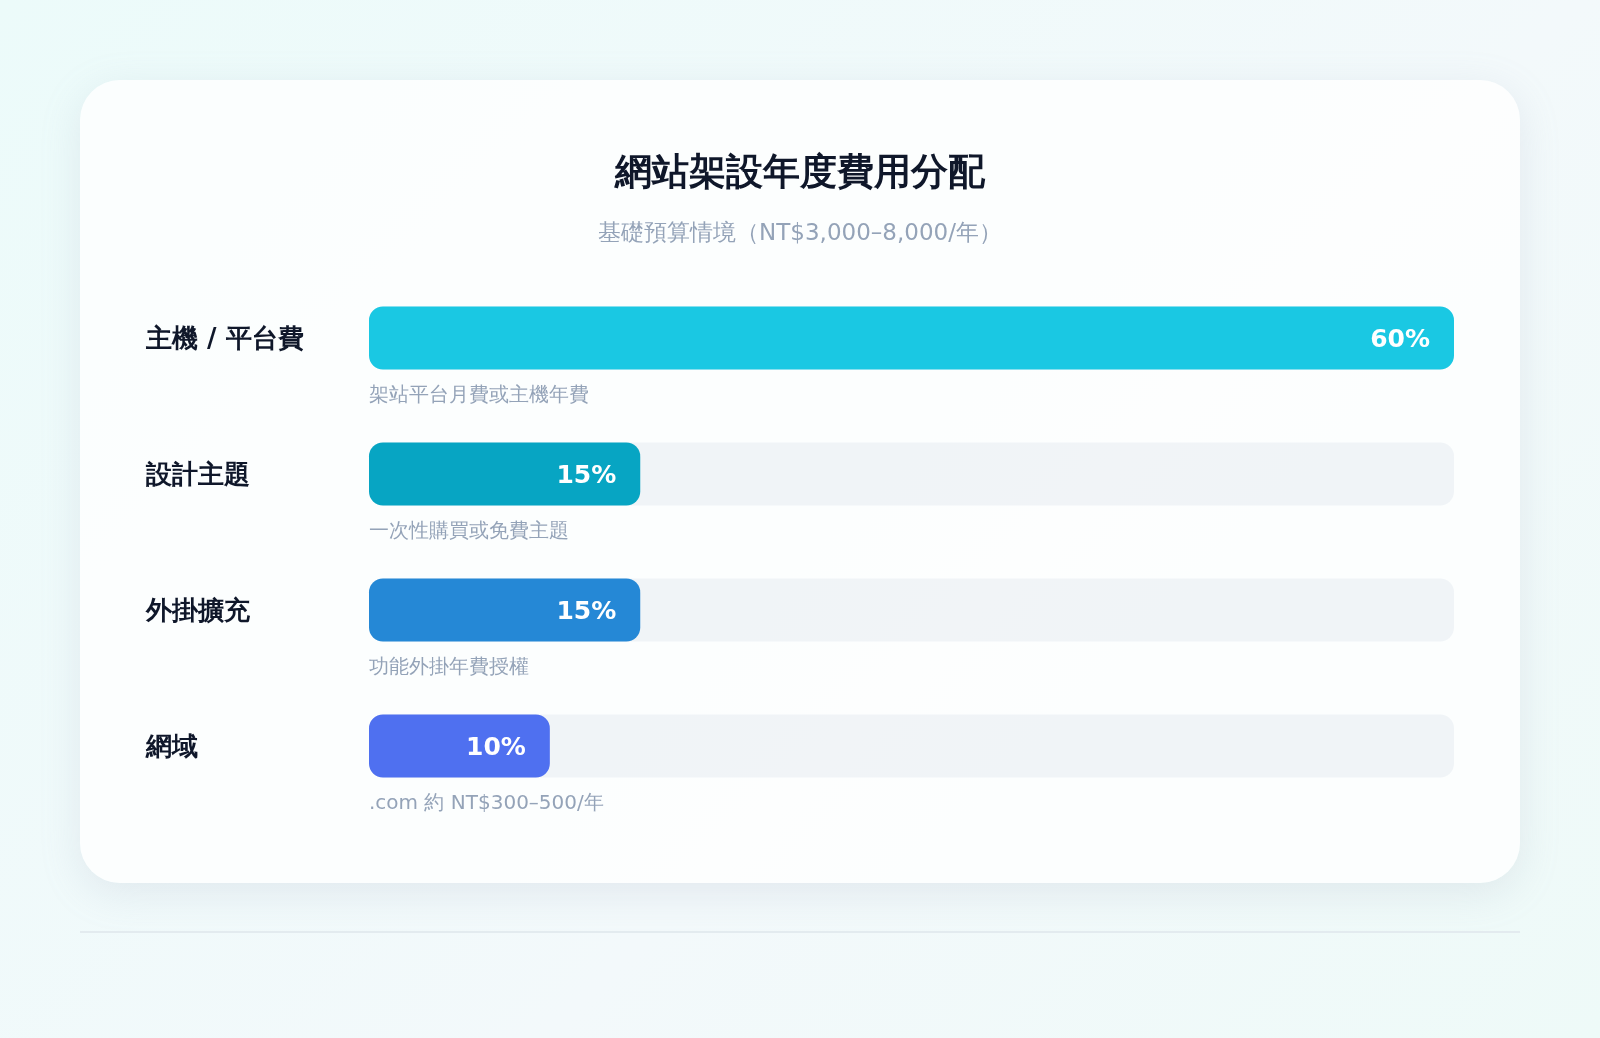 Image resolution: width=1600 pixels, height=1038 pixels. What do you see at coordinates (224, 338) in the screenshot?
I see `y-tick-label: 主機 / 平台費` at bounding box center [224, 338].